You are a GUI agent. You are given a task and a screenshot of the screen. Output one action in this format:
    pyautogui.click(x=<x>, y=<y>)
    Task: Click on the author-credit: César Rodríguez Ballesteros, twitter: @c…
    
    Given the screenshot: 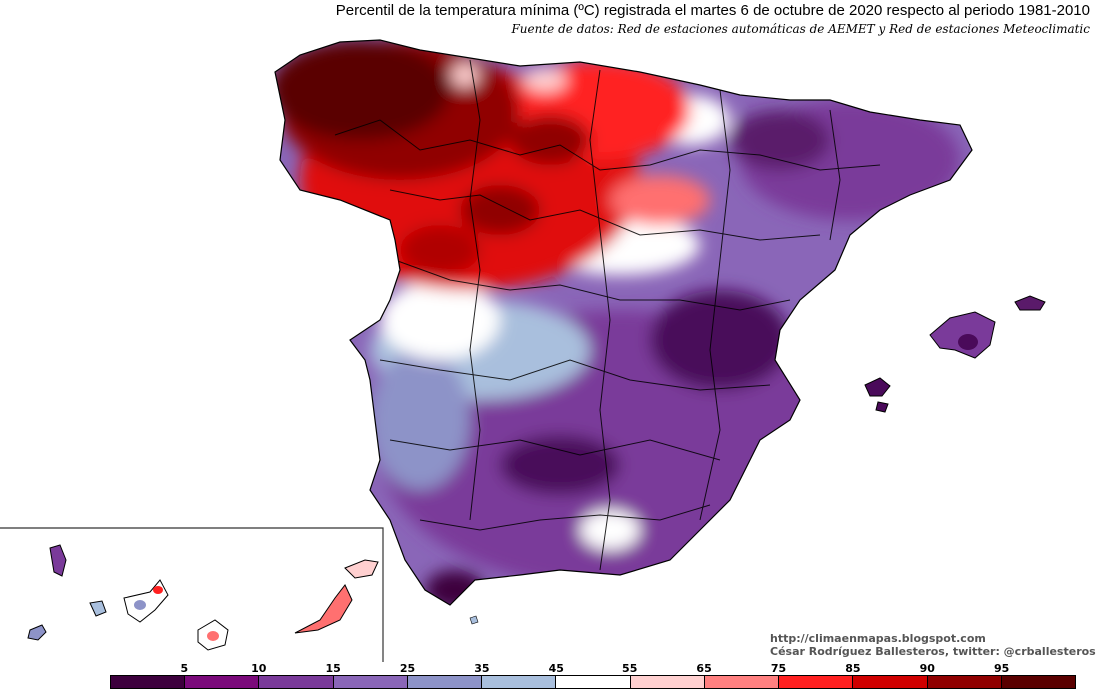 What is the action you would take?
    pyautogui.click(x=933, y=651)
    